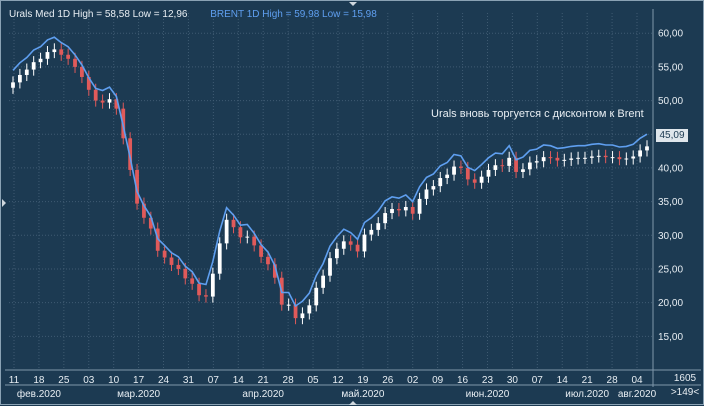  What do you see at coordinates (670, 34) in the screenshot?
I see `y-tick-label: 60,00` at bounding box center [670, 34].